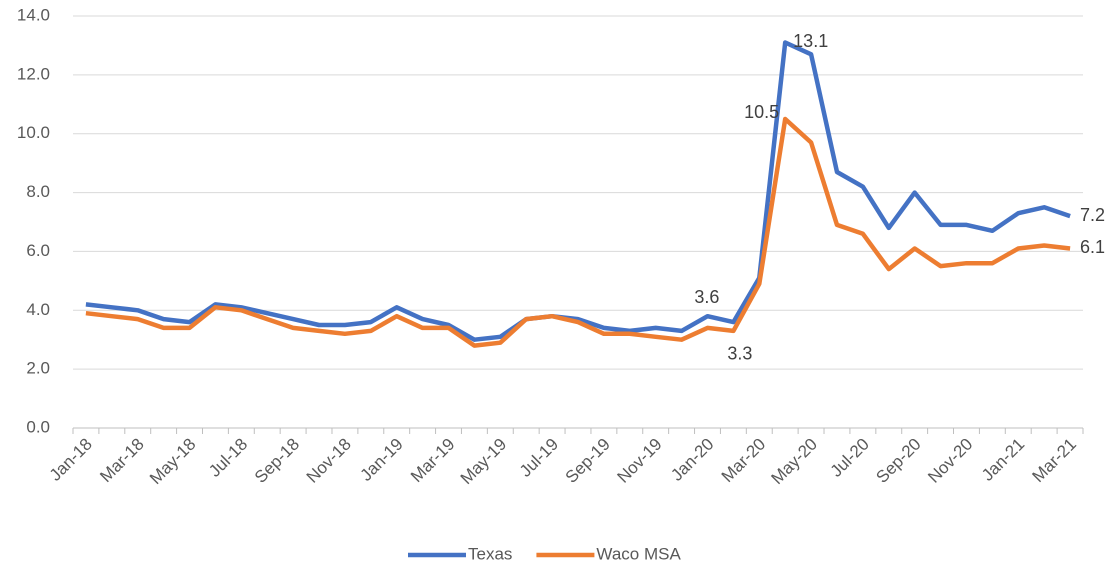 The width and height of the screenshot is (1114, 570). What do you see at coordinates (433, 461) in the screenshot?
I see `x-tick-label: Mar-19` at bounding box center [433, 461].